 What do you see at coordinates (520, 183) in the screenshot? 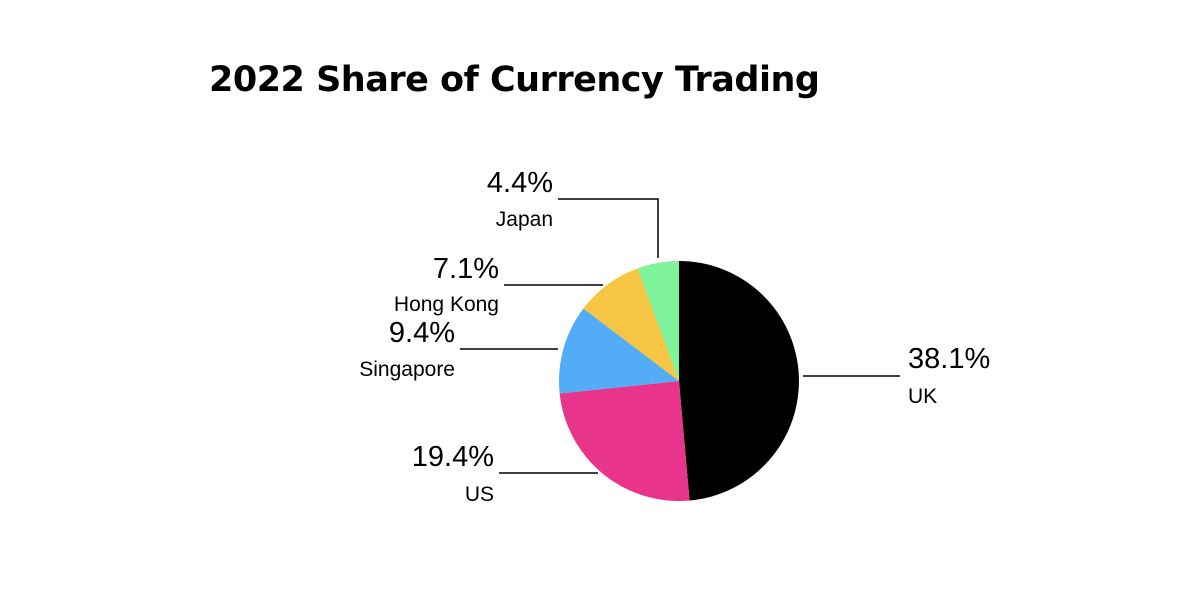
I see `percent-label-japan: 4.4%` at bounding box center [520, 183].